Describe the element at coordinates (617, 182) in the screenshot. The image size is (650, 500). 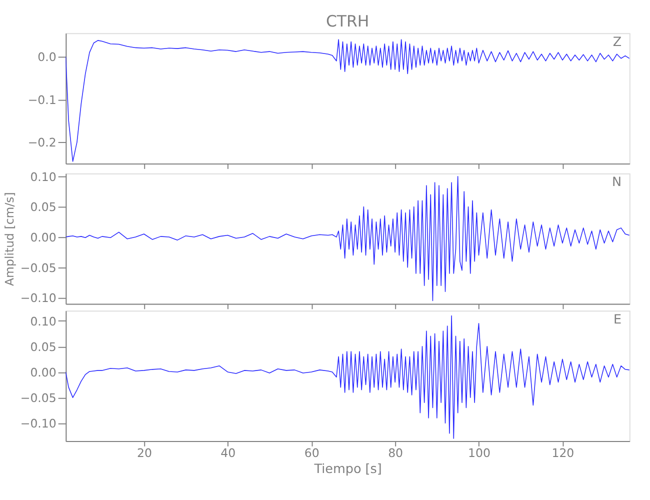
I see `annotation: N` at that location.